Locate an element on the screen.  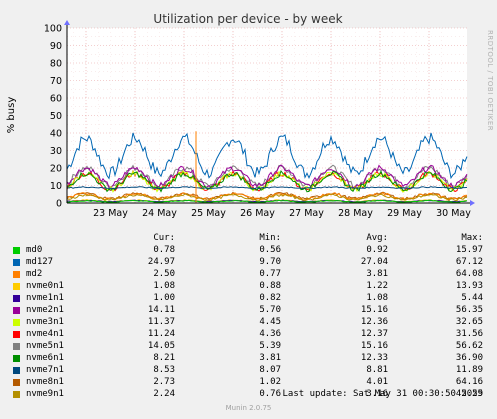
legend-name: nvme9n1 is located at coordinates (45, 394).